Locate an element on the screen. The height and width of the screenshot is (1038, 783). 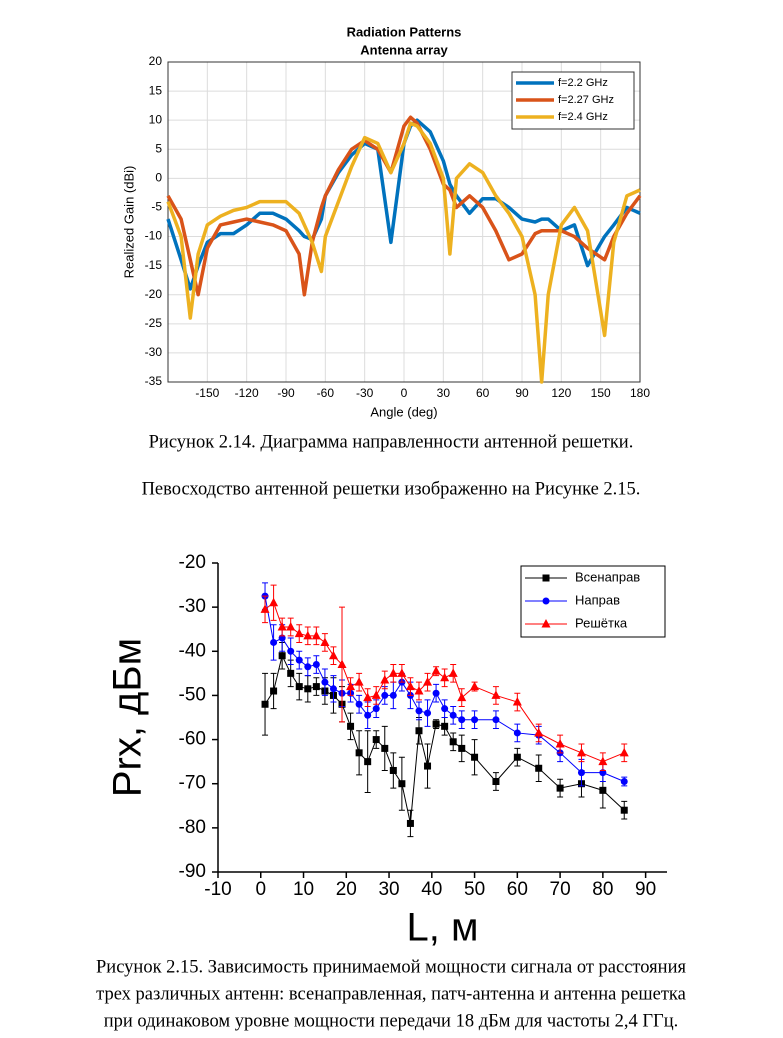
y-tick-label: 10 is located at coordinates (156, 119).